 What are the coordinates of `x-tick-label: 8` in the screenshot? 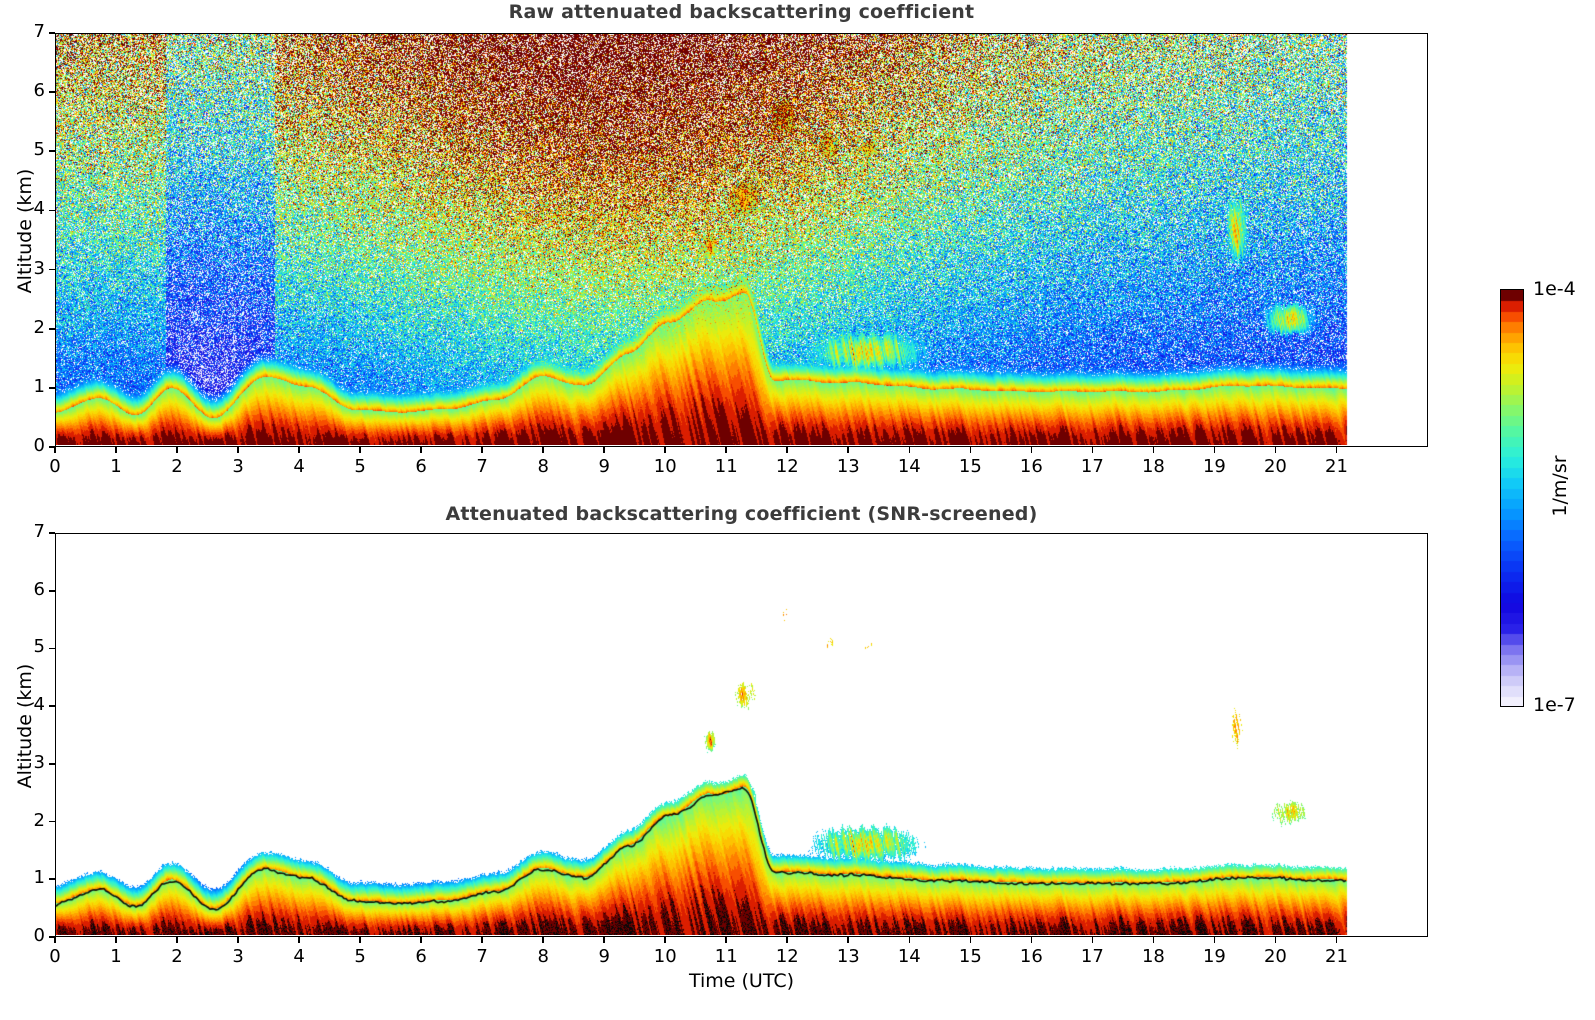 It's located at (543, 466).